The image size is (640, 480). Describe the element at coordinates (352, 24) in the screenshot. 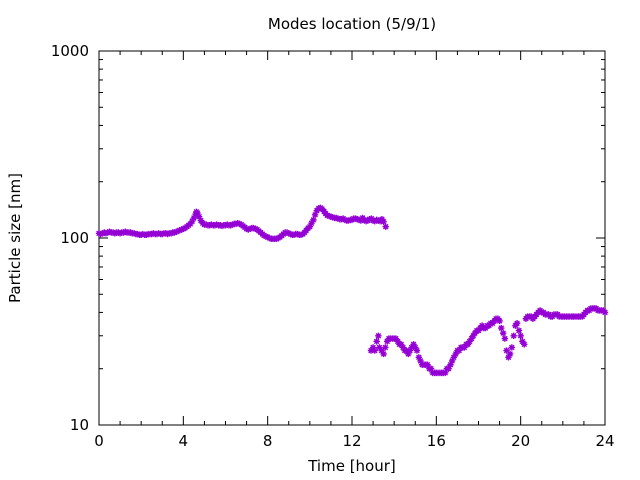

I see `chart-title: Modes location (5/9/1)` at that location.